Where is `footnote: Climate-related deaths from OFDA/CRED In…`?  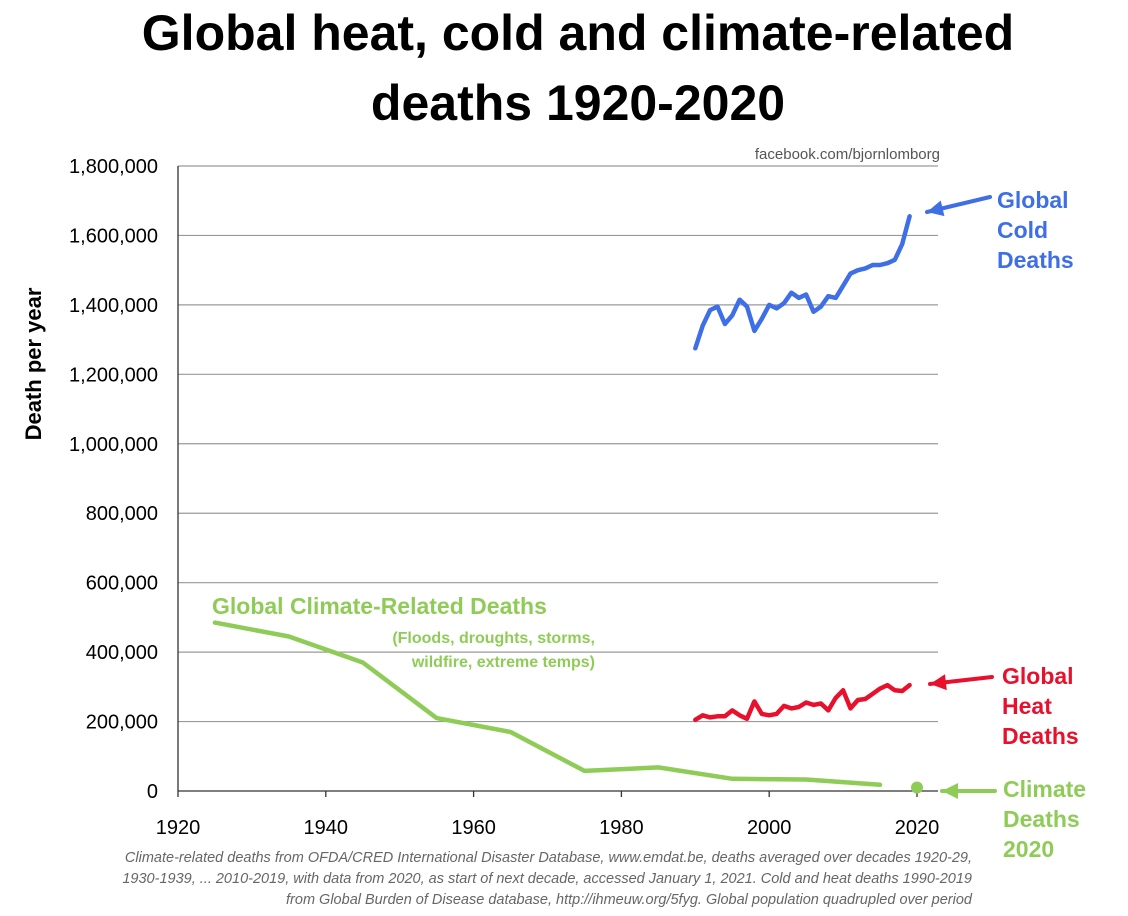
footnote: Climate-related deaths from OFDA/CRED In… is located at coordinates (547, 879).